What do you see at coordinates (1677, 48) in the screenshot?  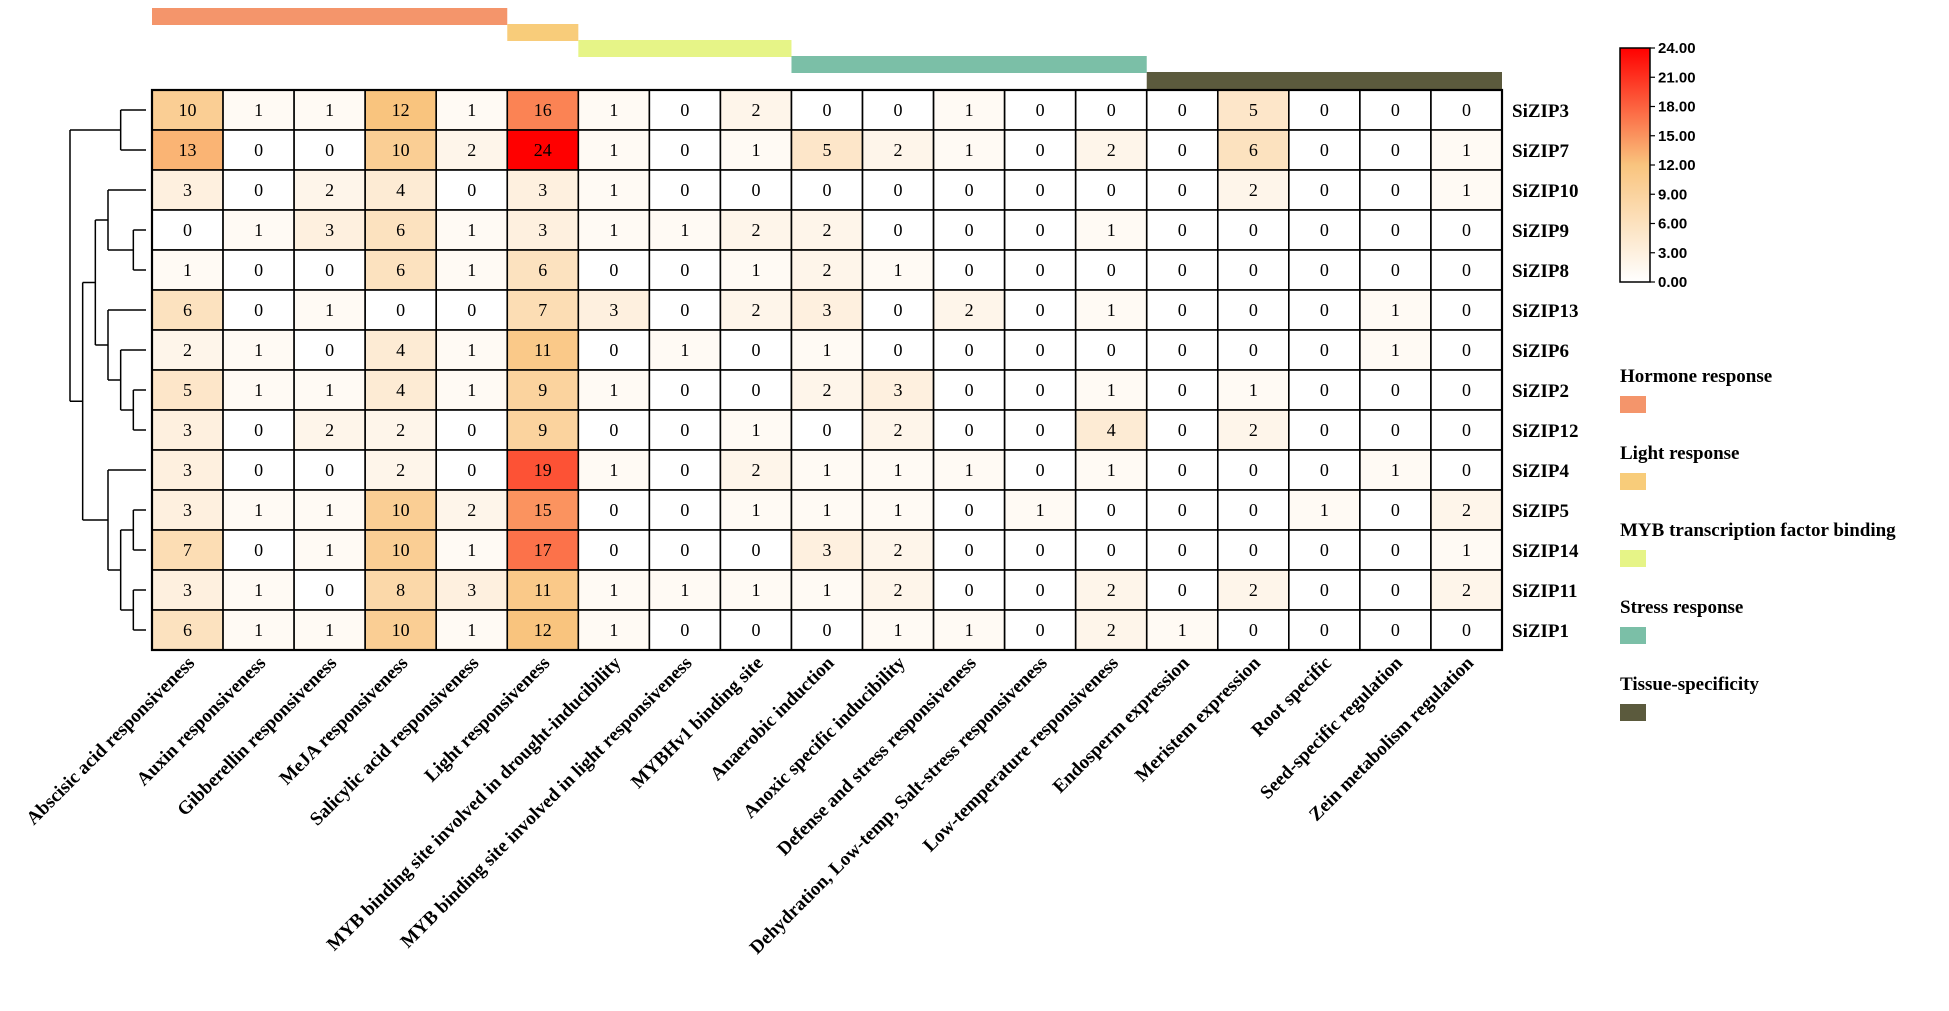 I see `color-scale-label: 24.00` at bounding box center [1677, 48].